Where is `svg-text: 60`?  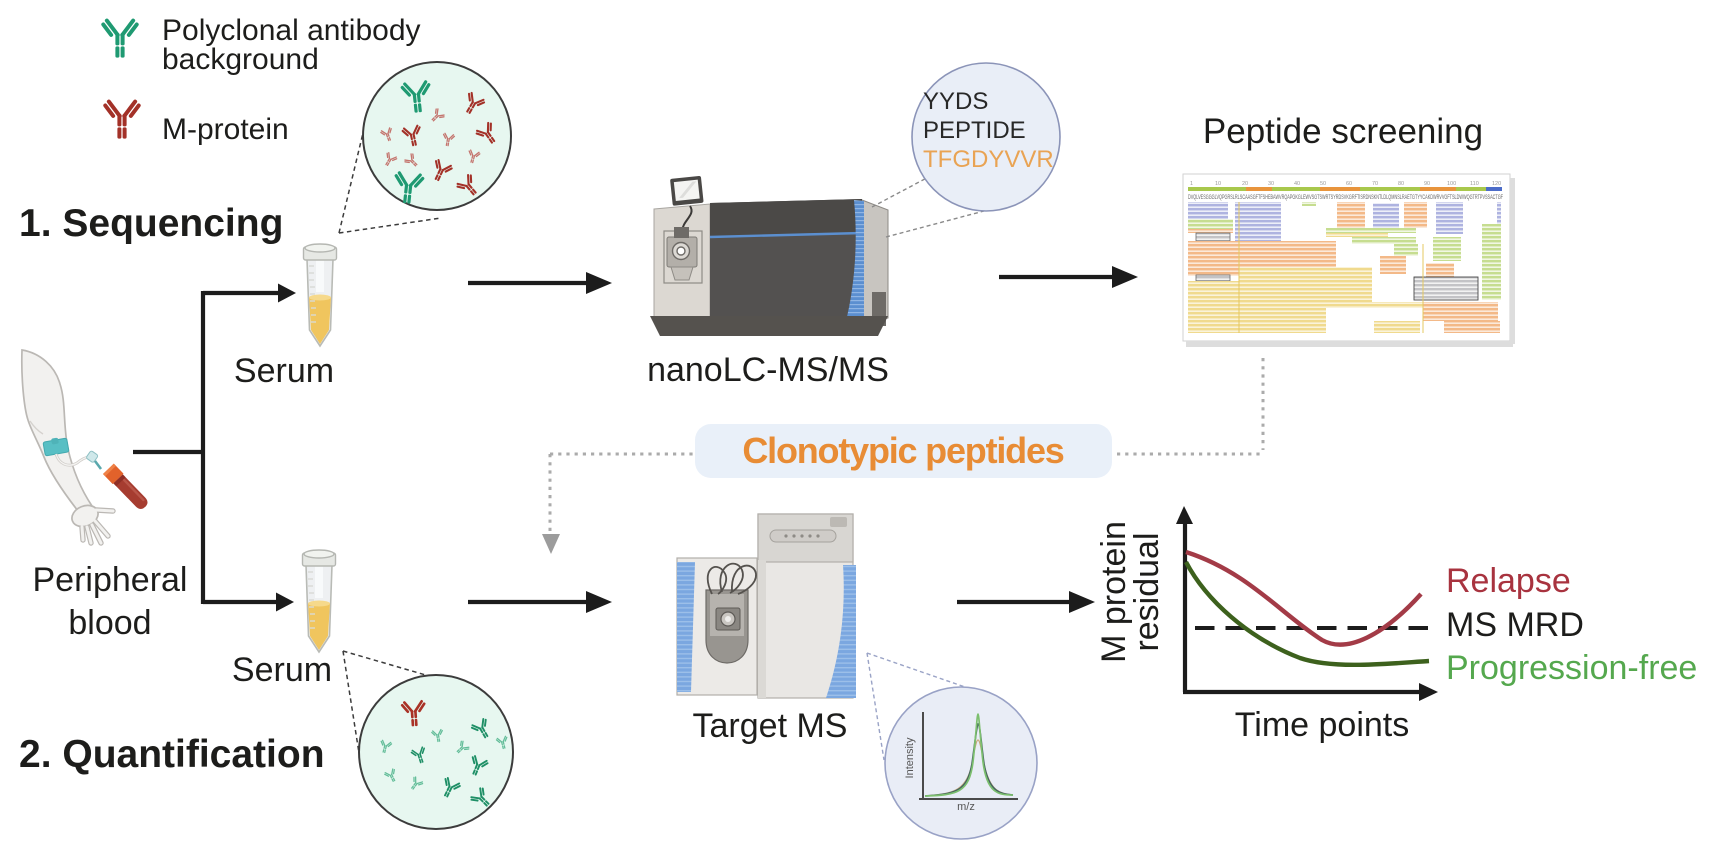
svg-text: 60 is located at coordinates (1349, 184).